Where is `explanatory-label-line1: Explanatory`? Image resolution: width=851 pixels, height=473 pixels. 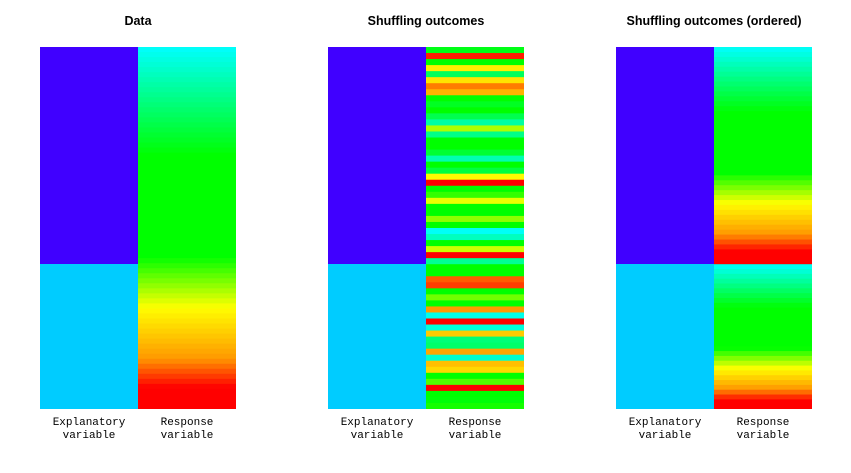
explanatory-label-line1: Explanatory is located at coordinates (377, 423).